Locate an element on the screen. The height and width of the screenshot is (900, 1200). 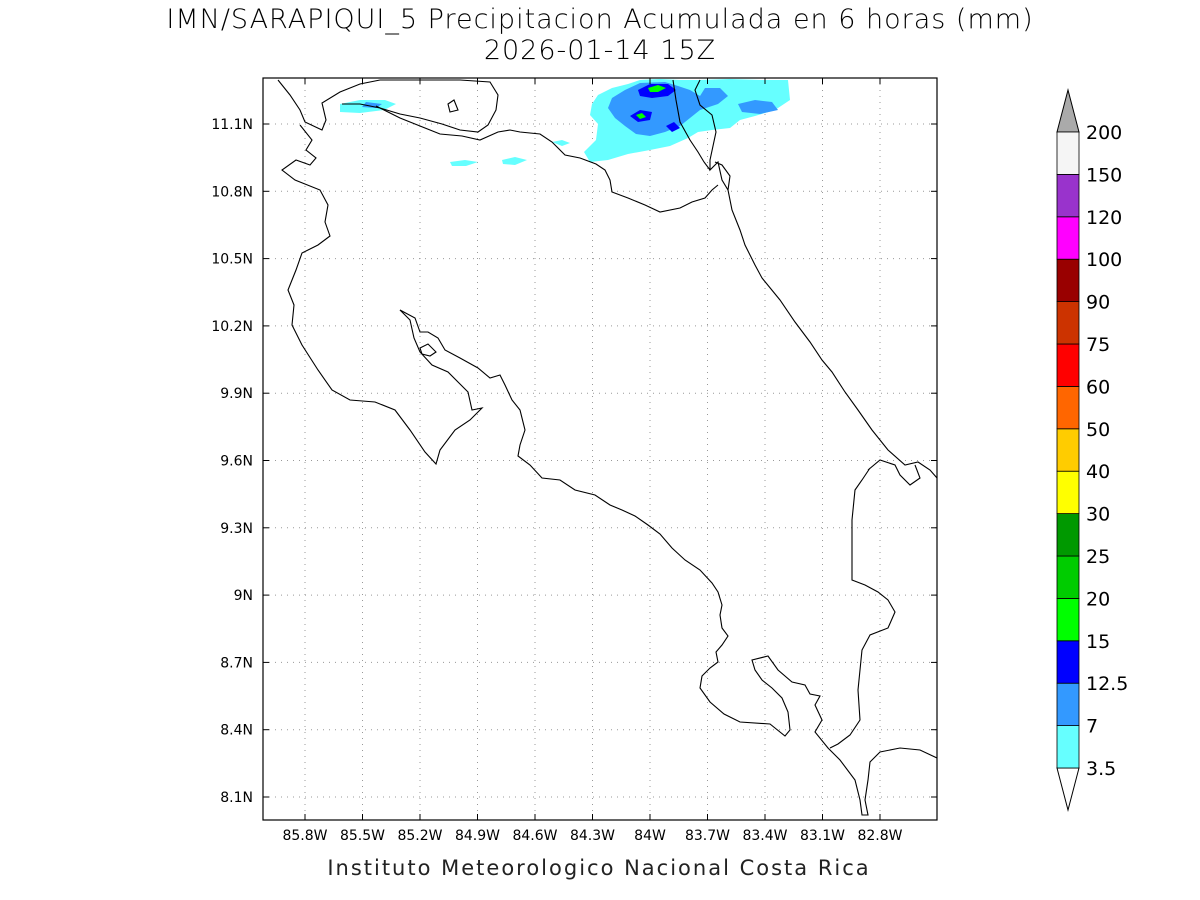
border-nicaragua is located at coordinates (547, 159).